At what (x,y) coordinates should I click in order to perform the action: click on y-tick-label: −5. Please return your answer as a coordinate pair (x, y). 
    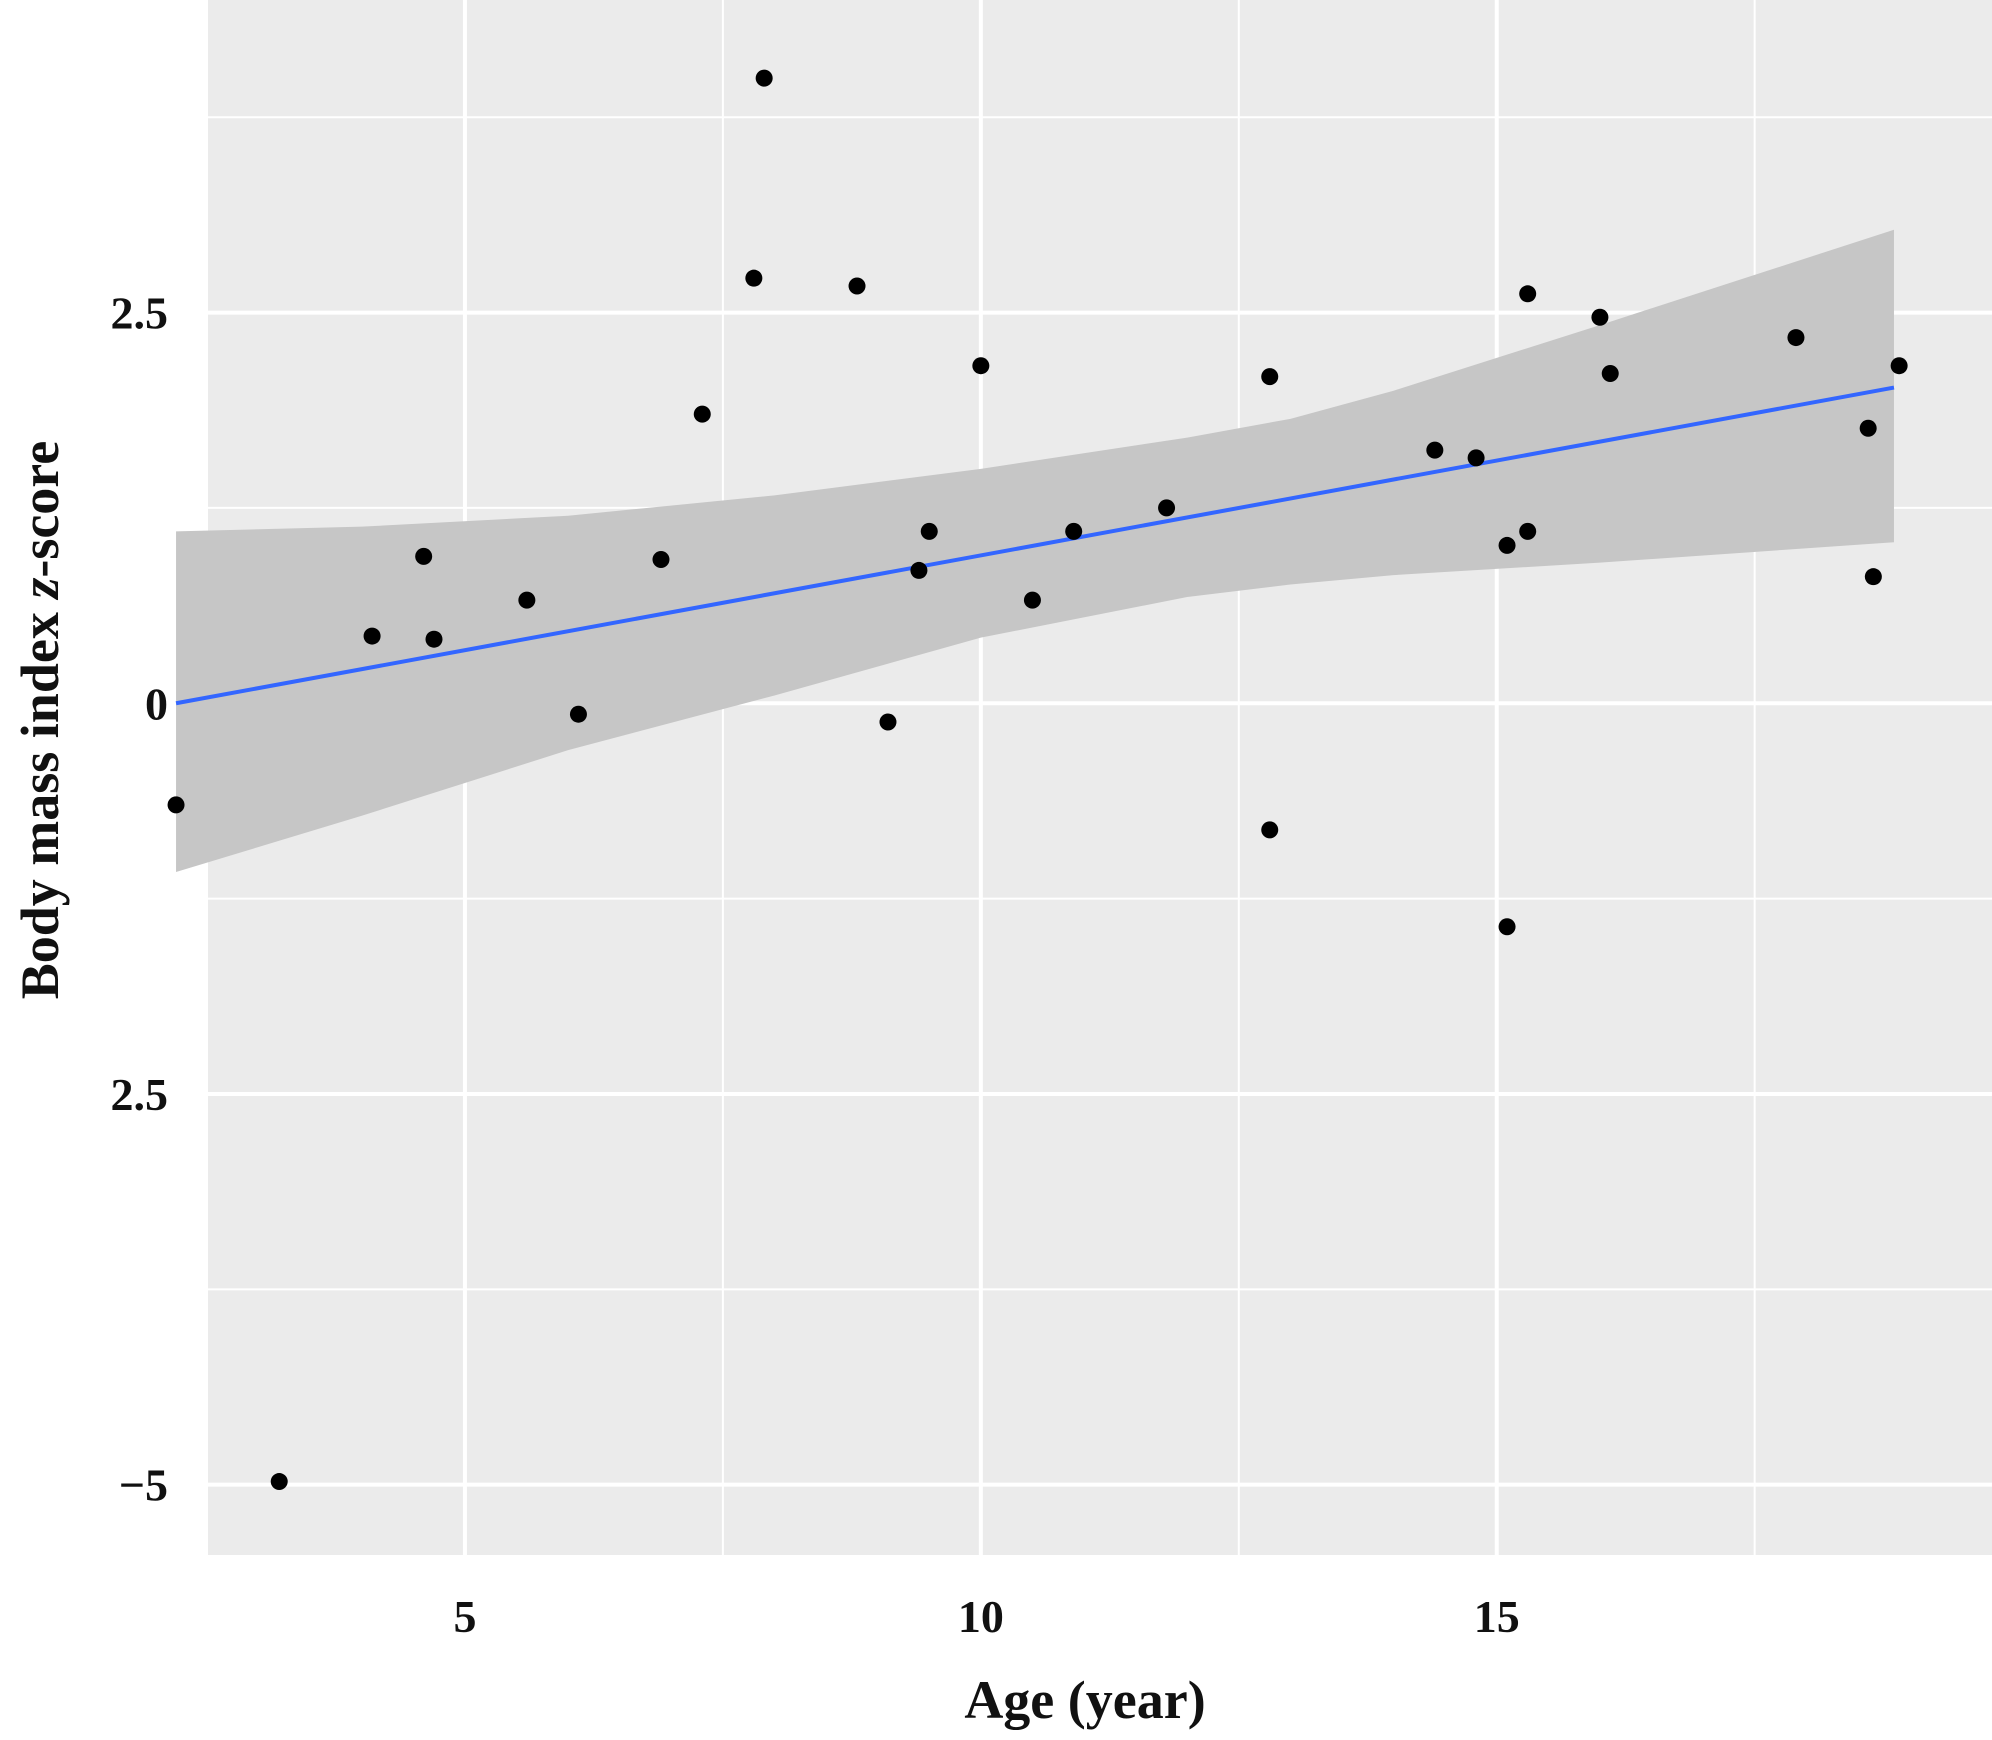
    Looking at the image, I should click on (143, 1485).